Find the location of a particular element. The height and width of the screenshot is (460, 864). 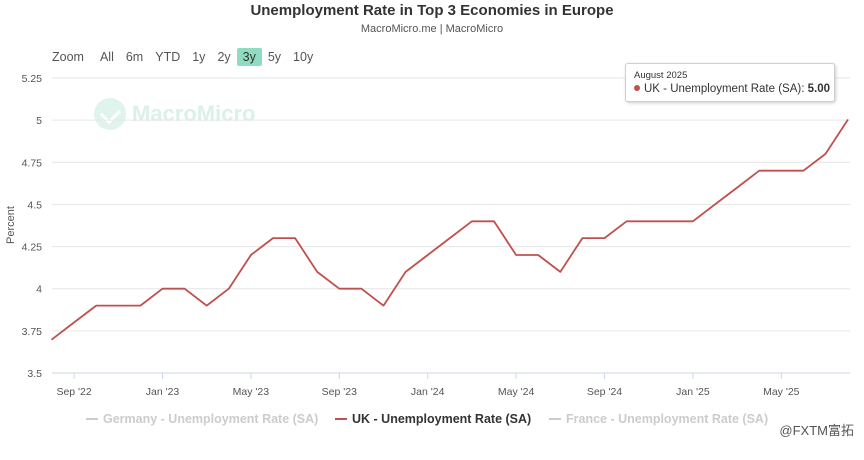

legend-label: Germany - Unemployment Rate (SA) is located at coordinates (211, 419).